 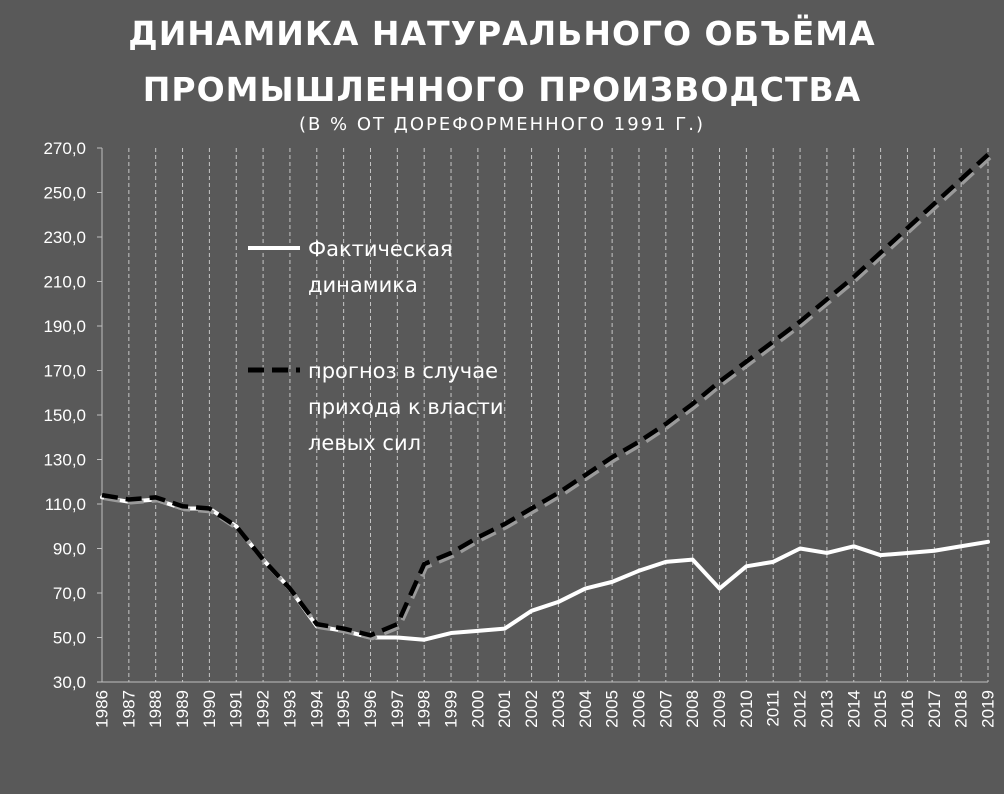 What do you see at coordinates (907, 709) in the screenshot?
I see `x-tick-label: 2016` at bounding box center [907, 709].